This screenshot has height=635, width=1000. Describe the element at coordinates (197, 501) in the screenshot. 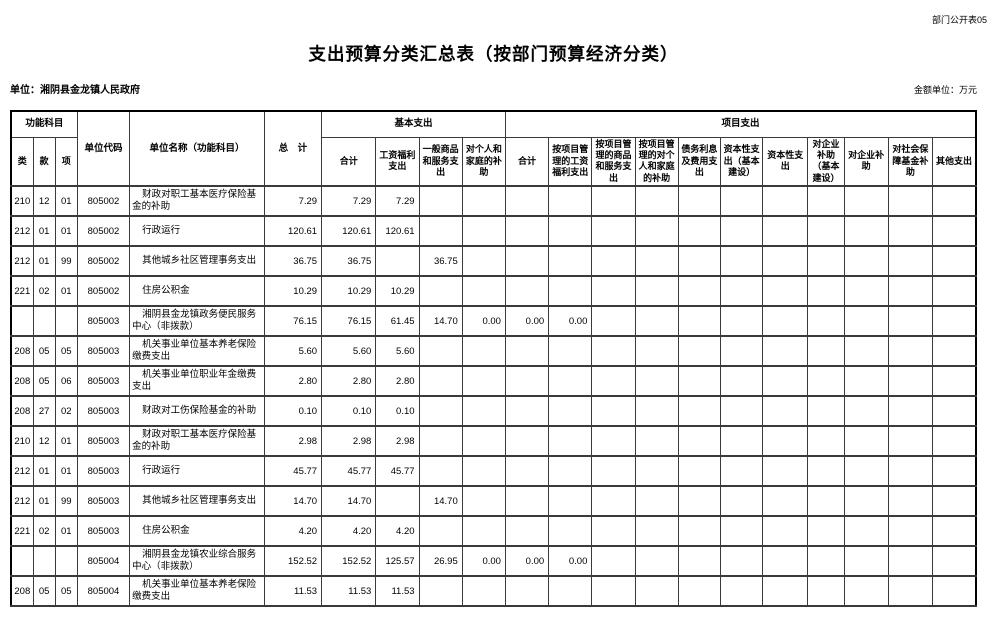

I see `cell-unit-name: 其他城乡社区管理事务支出` at that location.